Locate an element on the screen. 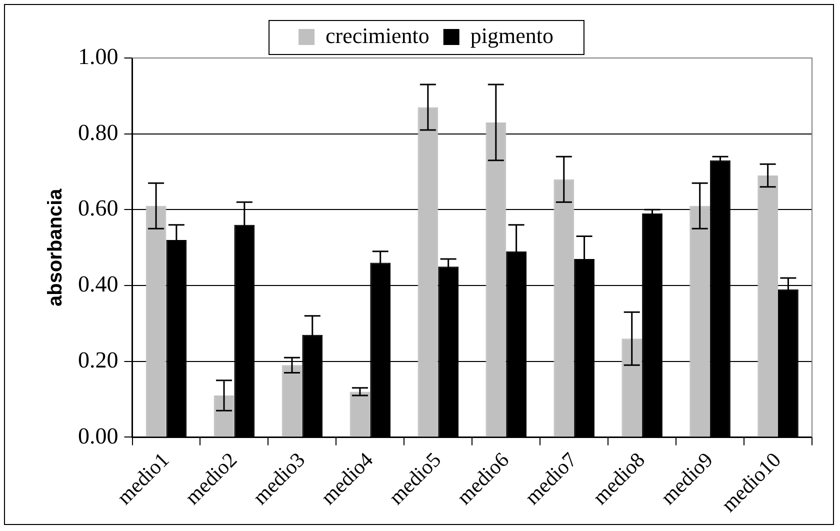  y-axis-title: absorbancia is located at coordinates (55, 247).